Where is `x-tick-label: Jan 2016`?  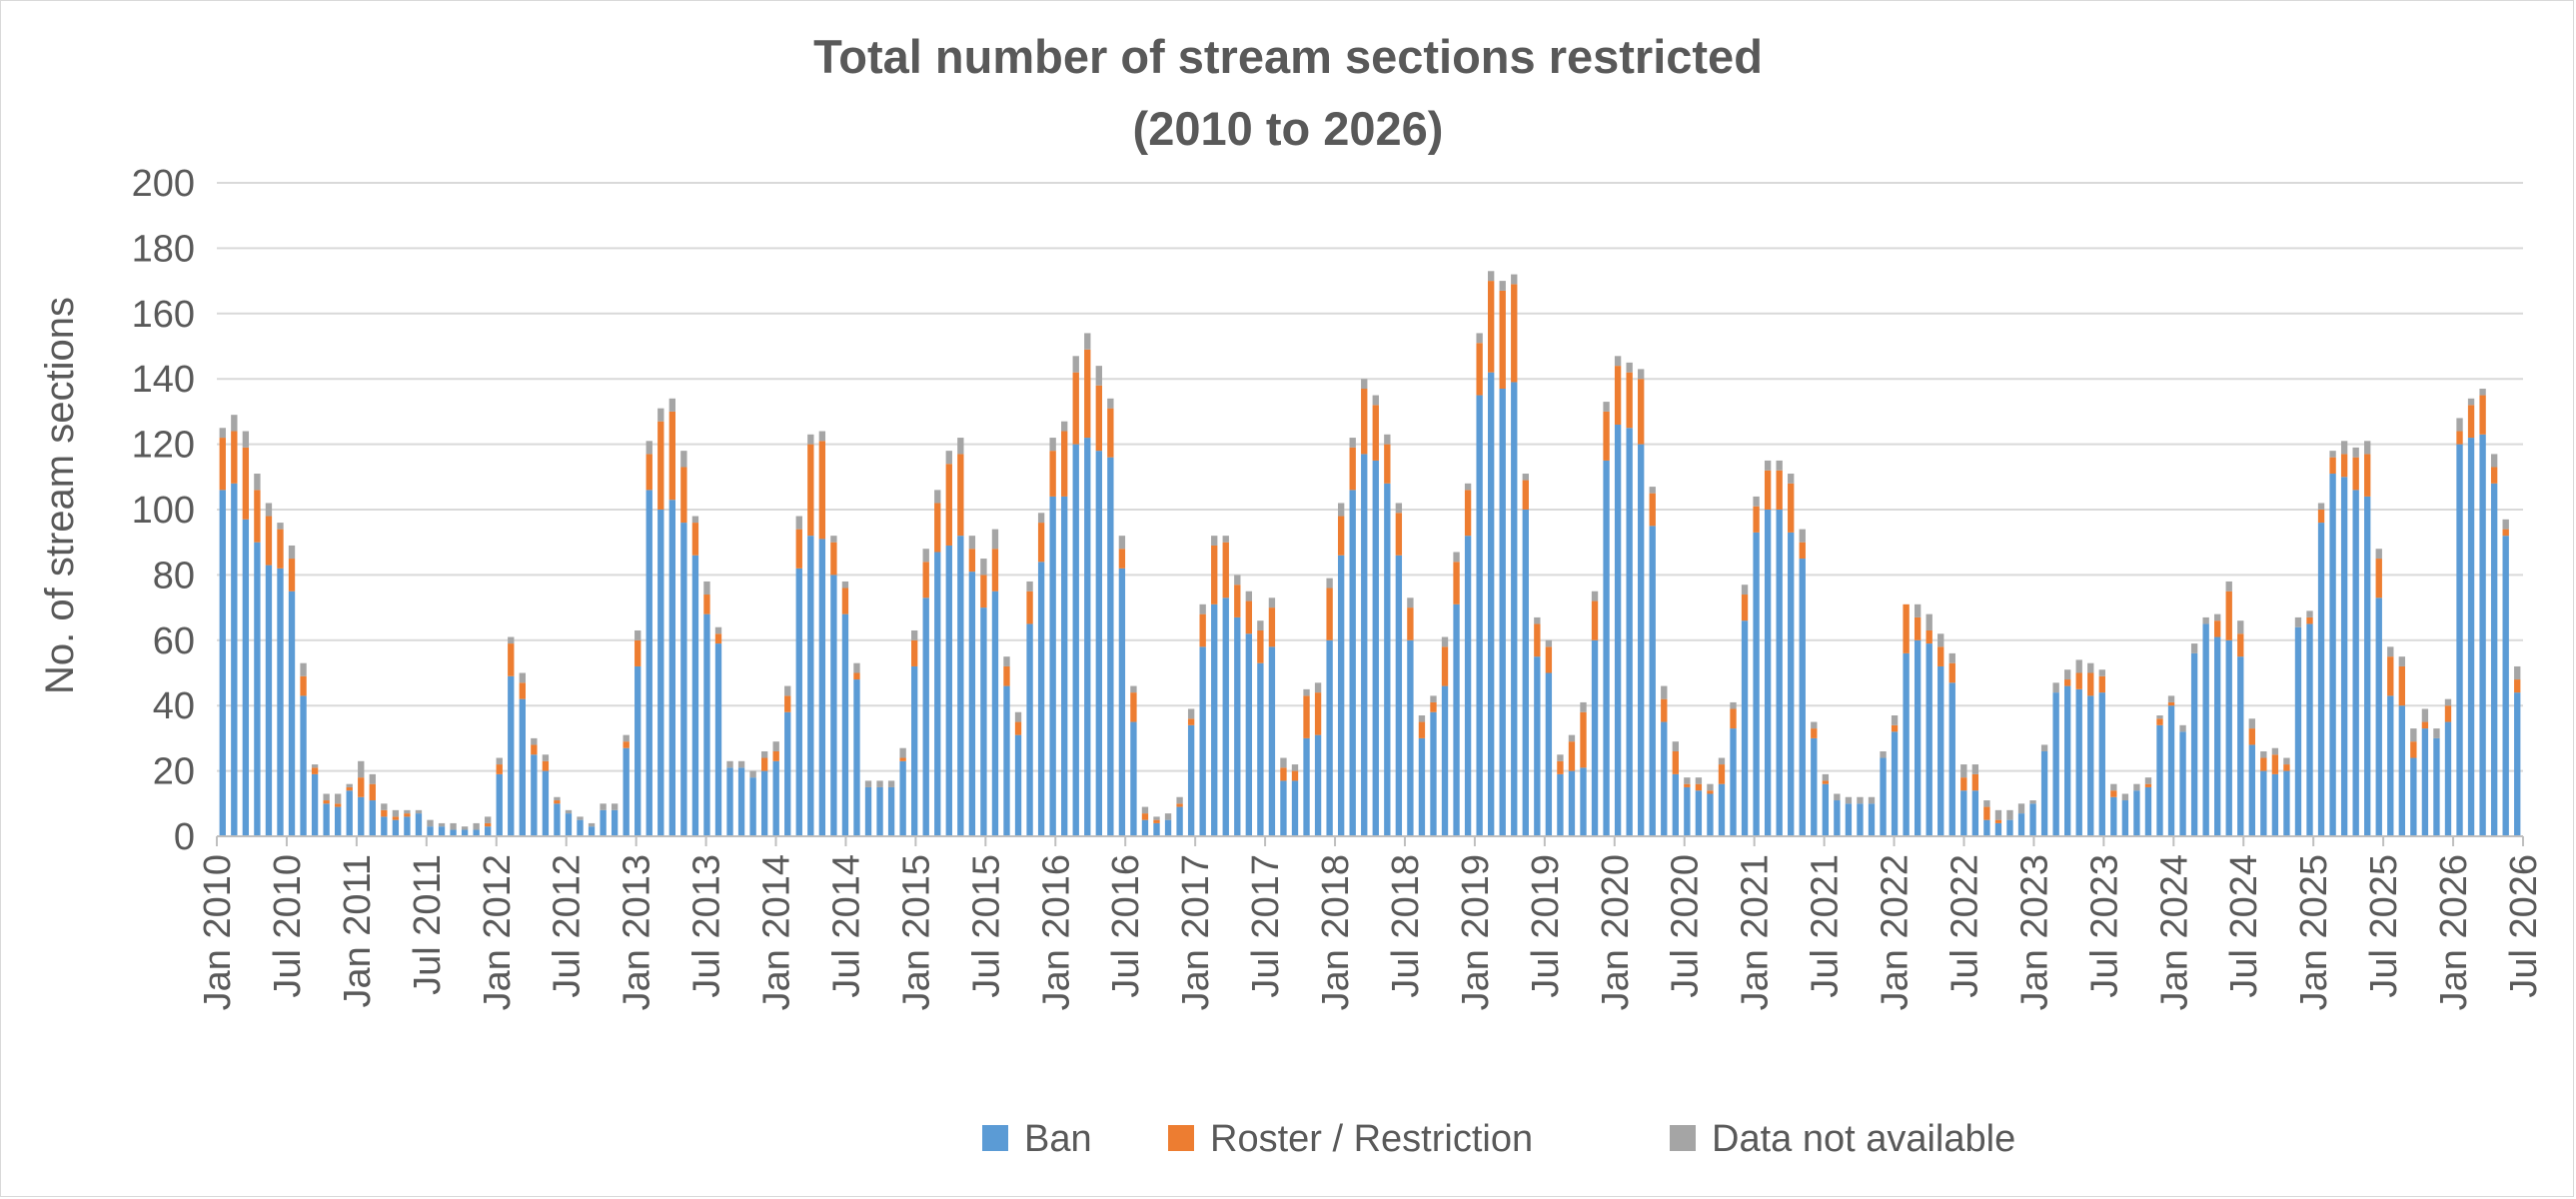 x-tick-label: Jan 2016 is located at coordinates (1056, 932).